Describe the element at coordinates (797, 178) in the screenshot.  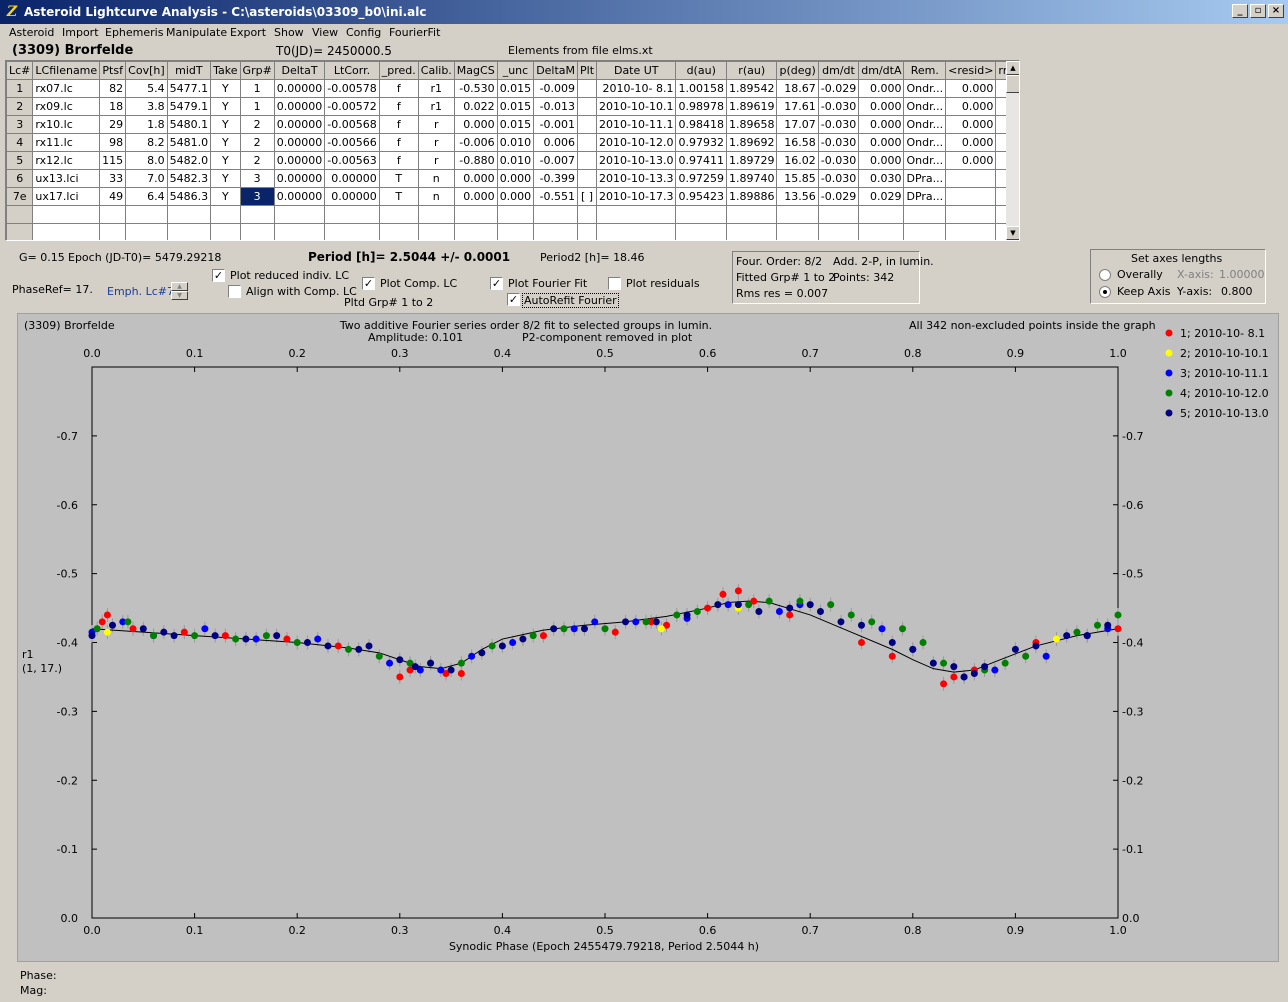
I see `table-cell: 15.85` at that location.